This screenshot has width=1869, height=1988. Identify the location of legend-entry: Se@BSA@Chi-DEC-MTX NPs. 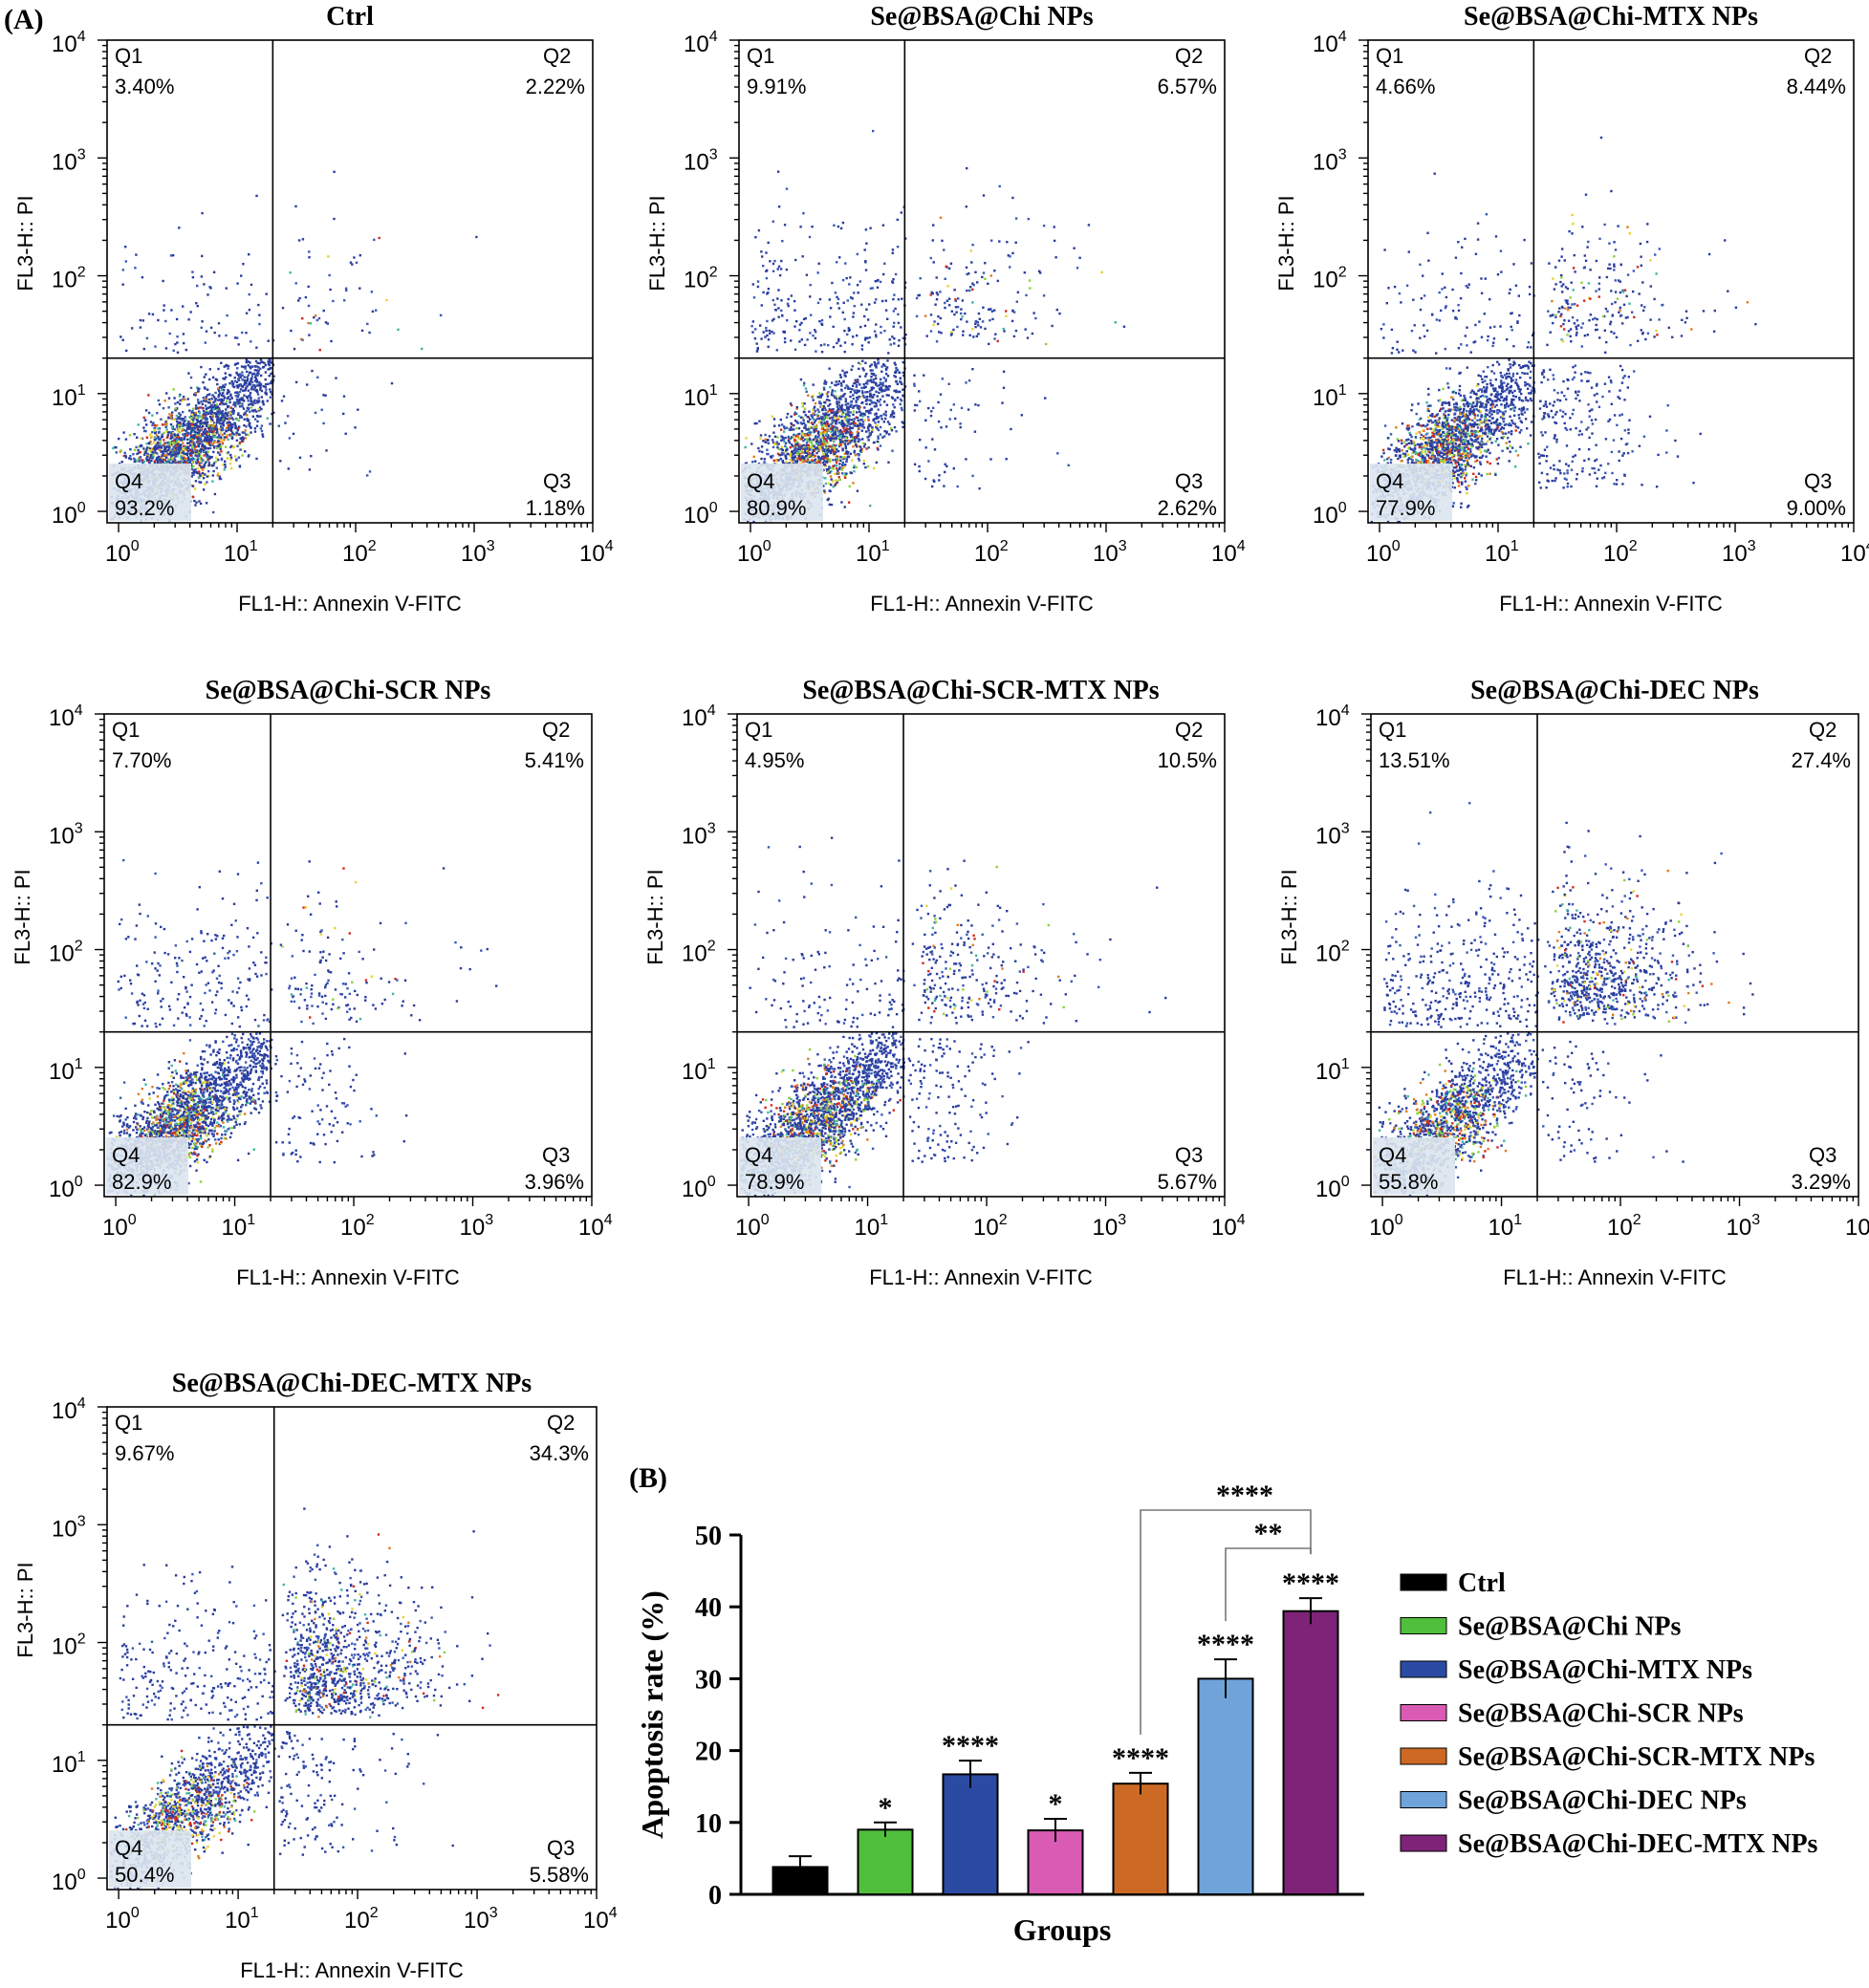
(1638, 1844).